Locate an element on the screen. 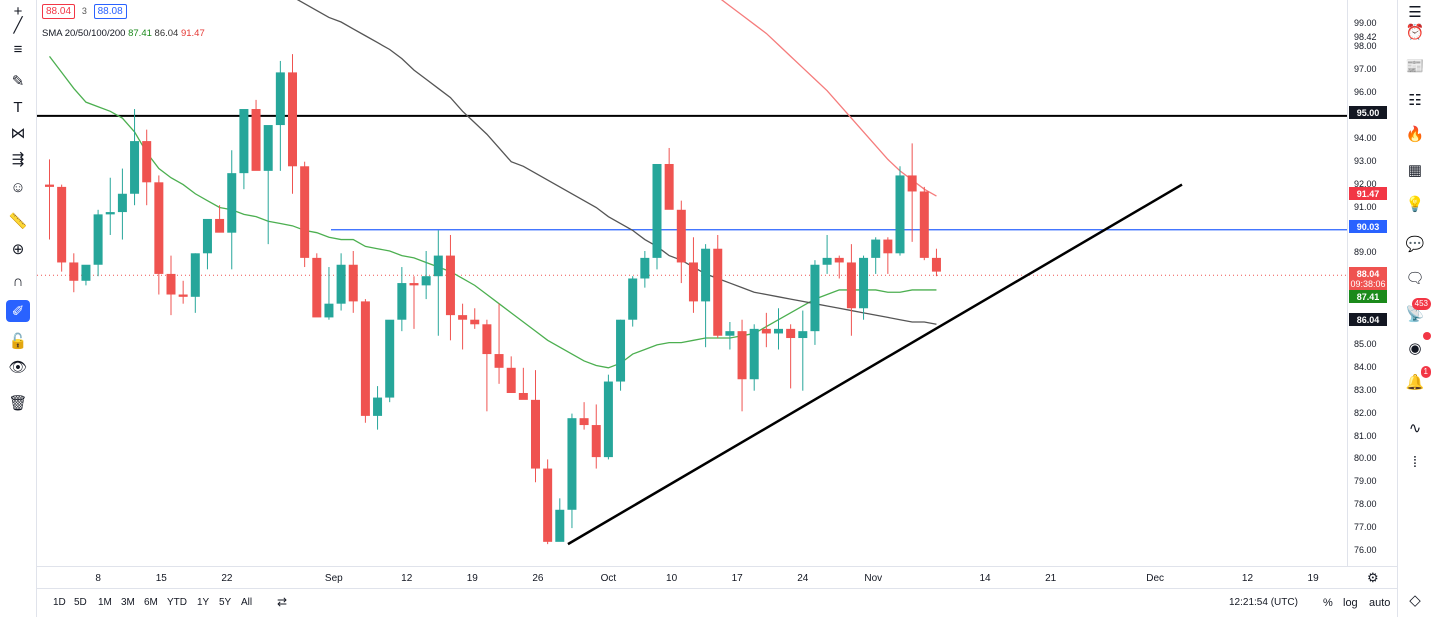 This screenshot has width=1432, height=618. range-6m: 6M is located at coordinates (151, 602).